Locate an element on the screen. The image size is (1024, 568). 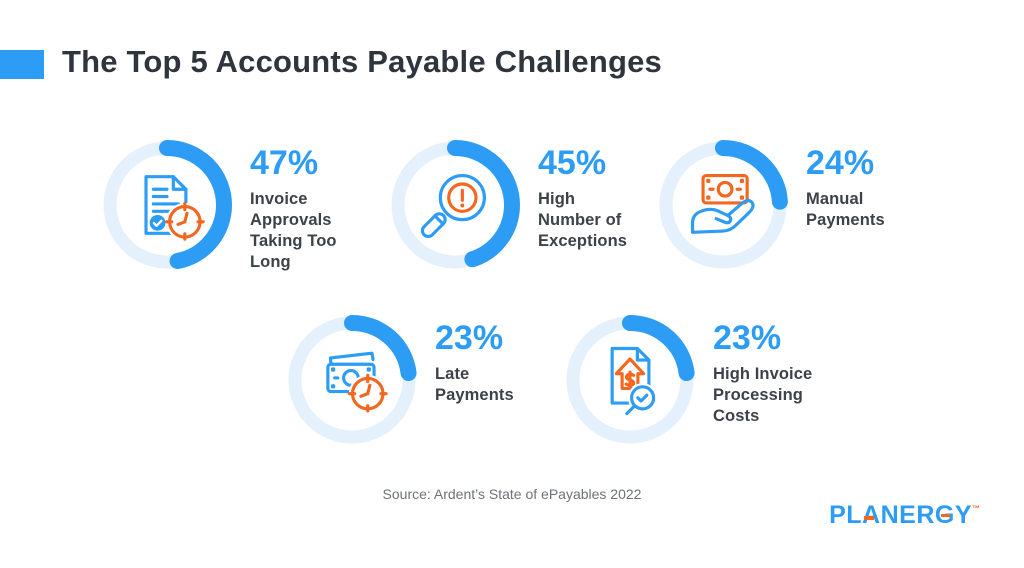
source-note: Source: Ardent’s State of ePayables 2022 is located at coordinates (512, 494).